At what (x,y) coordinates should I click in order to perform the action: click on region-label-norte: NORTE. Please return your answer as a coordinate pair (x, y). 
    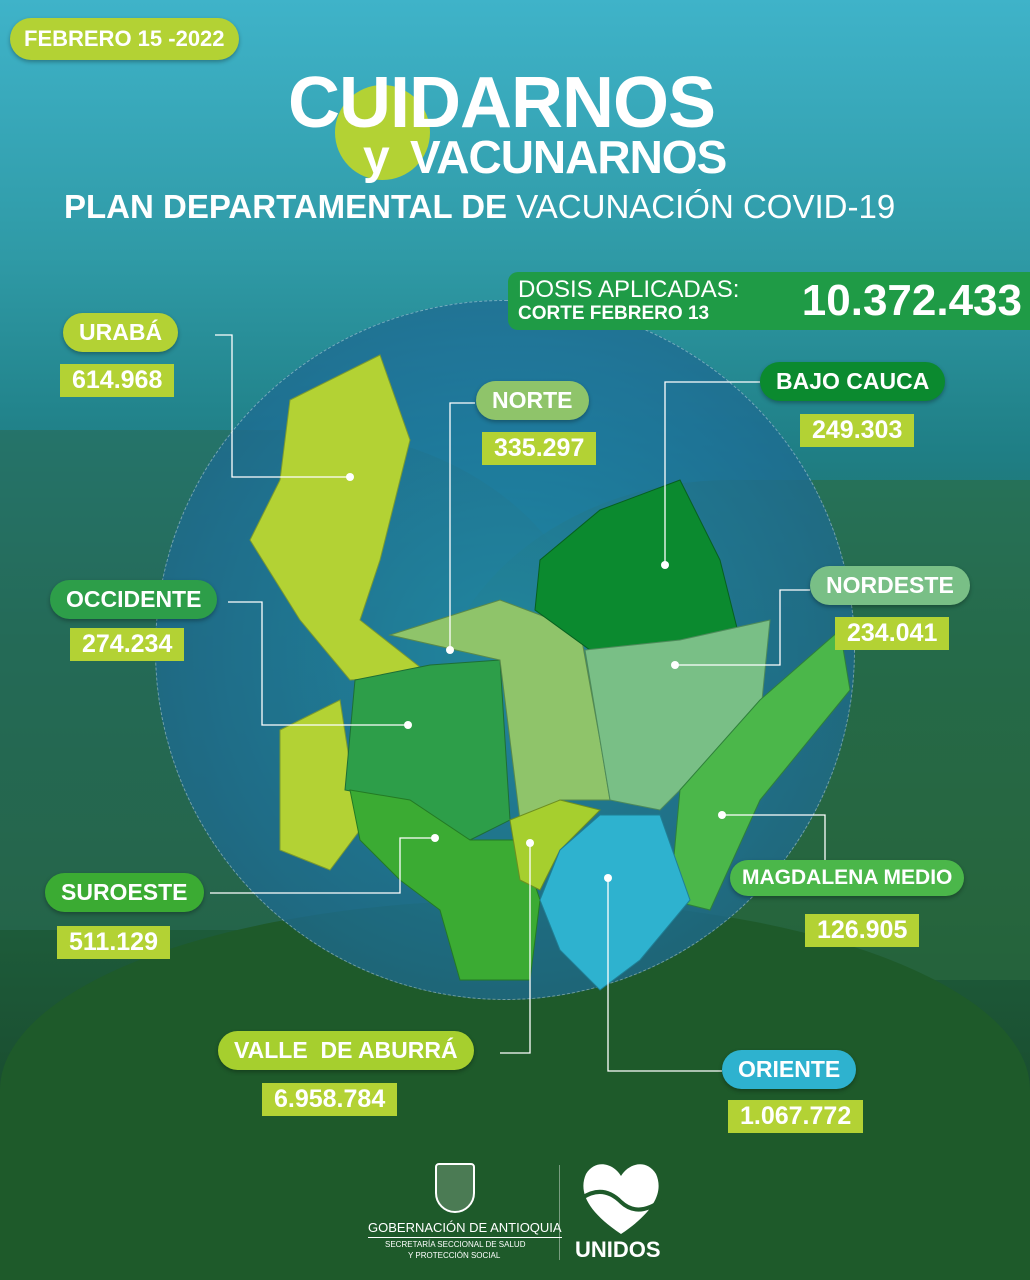
    Looking at the image, I should click on (532, 400).